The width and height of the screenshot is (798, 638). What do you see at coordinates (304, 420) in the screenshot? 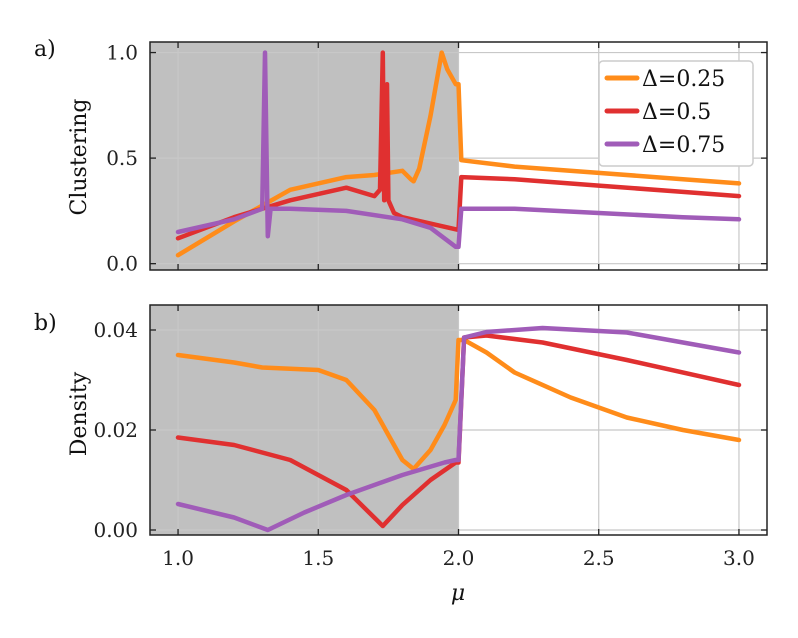
I see `panel-b-shaded-region` at bounding box center [304, 420].